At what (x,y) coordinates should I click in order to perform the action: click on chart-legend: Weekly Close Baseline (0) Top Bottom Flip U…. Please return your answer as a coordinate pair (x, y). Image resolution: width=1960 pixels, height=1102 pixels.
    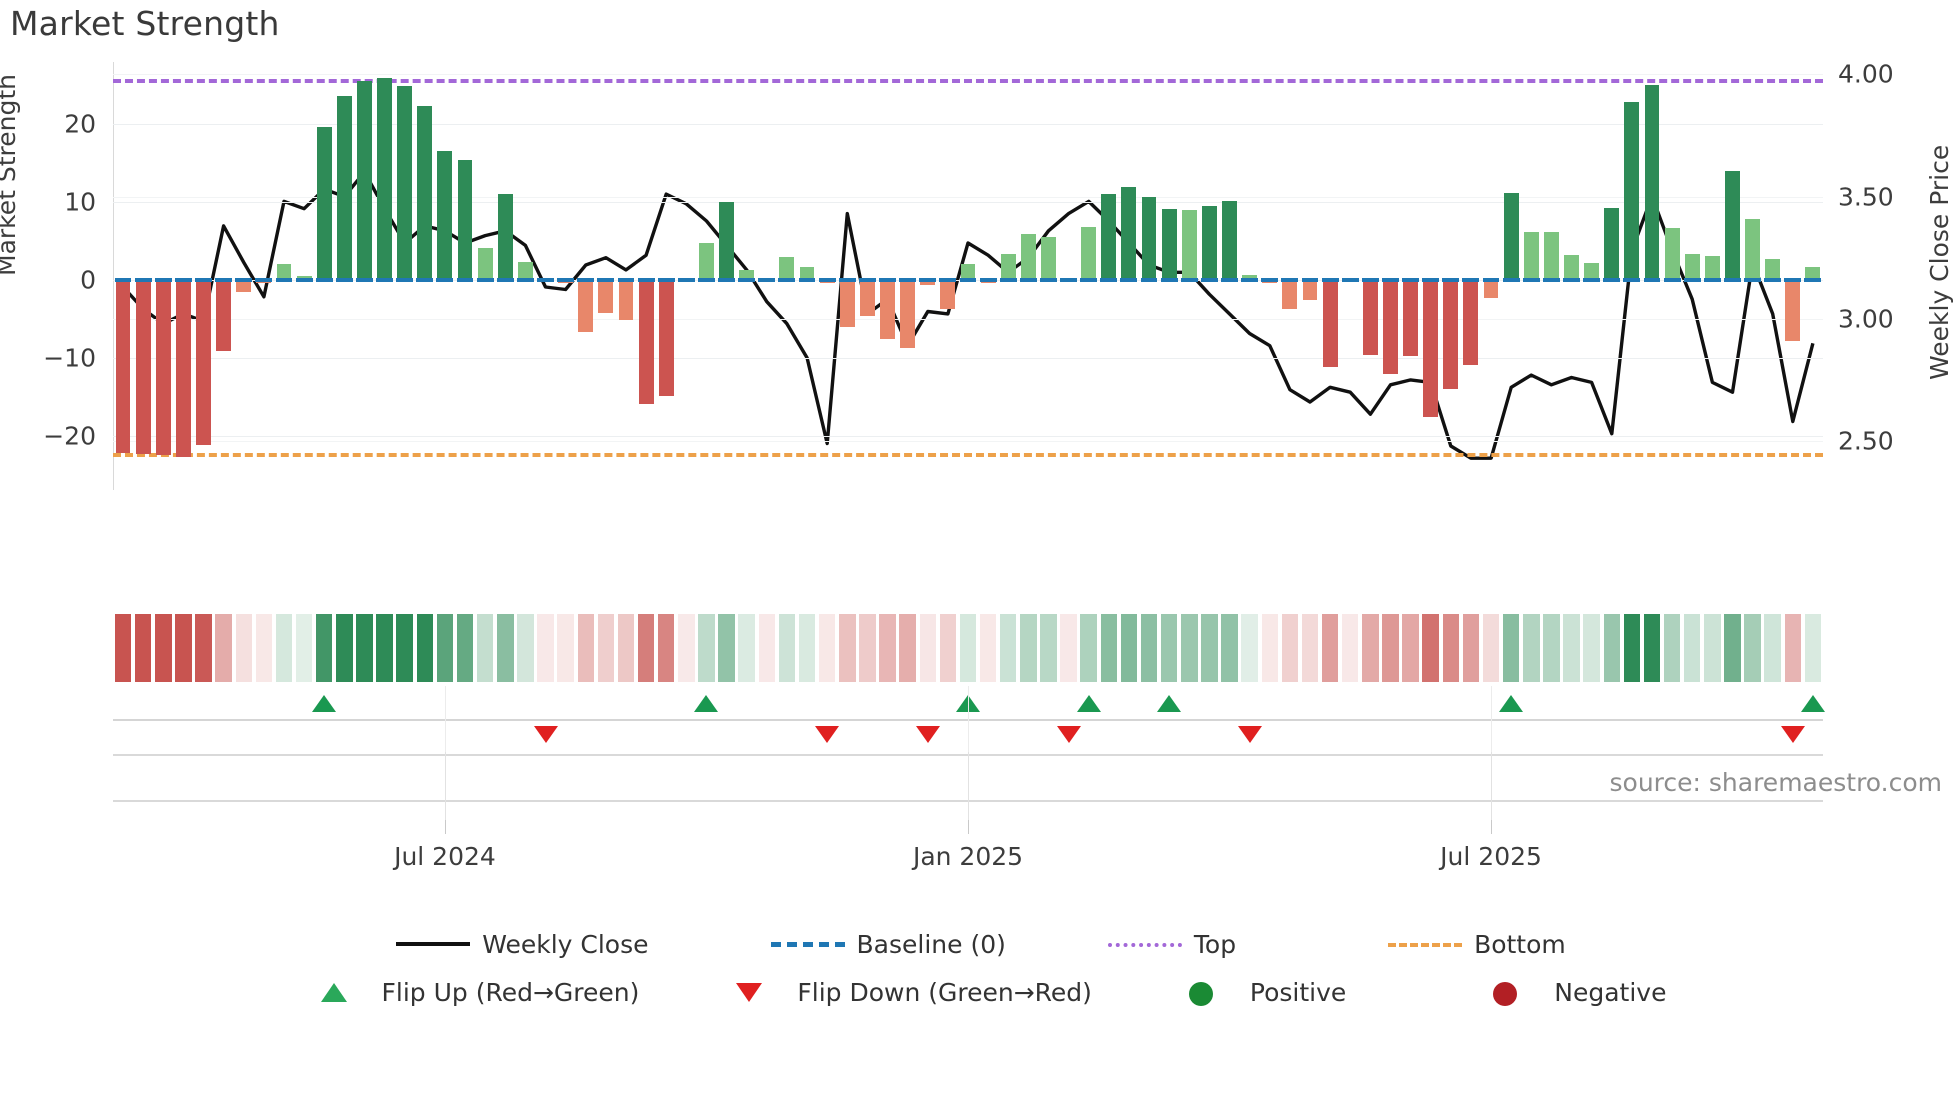
    Looking at the image, I should click on (980, 968).